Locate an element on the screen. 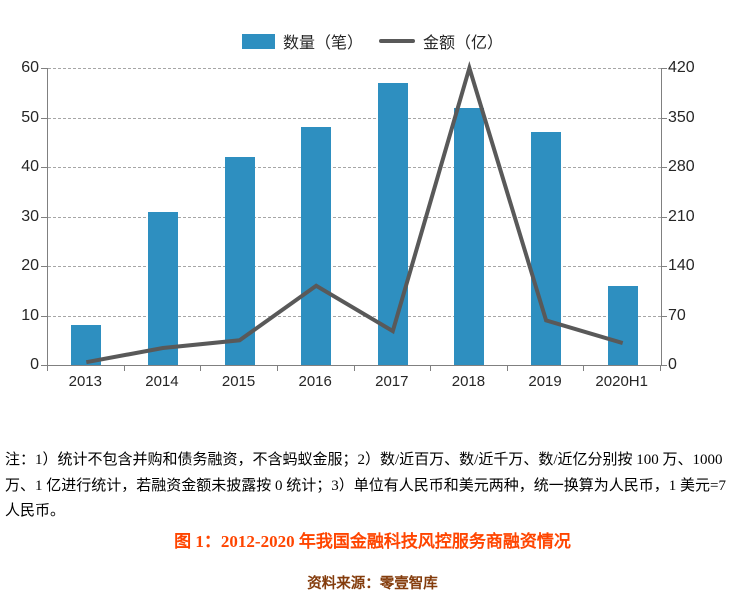  x-axis-label-2017: 2017 is located at coordinates (392, 381).